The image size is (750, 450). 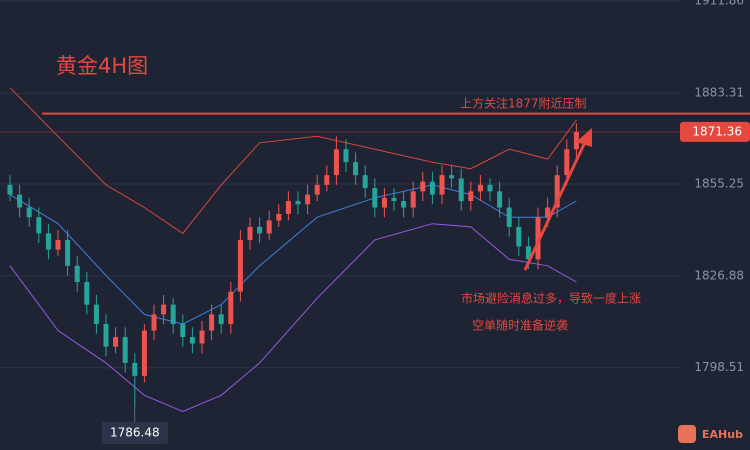 I want to click on arrow-head, so click(x=584, y=137).